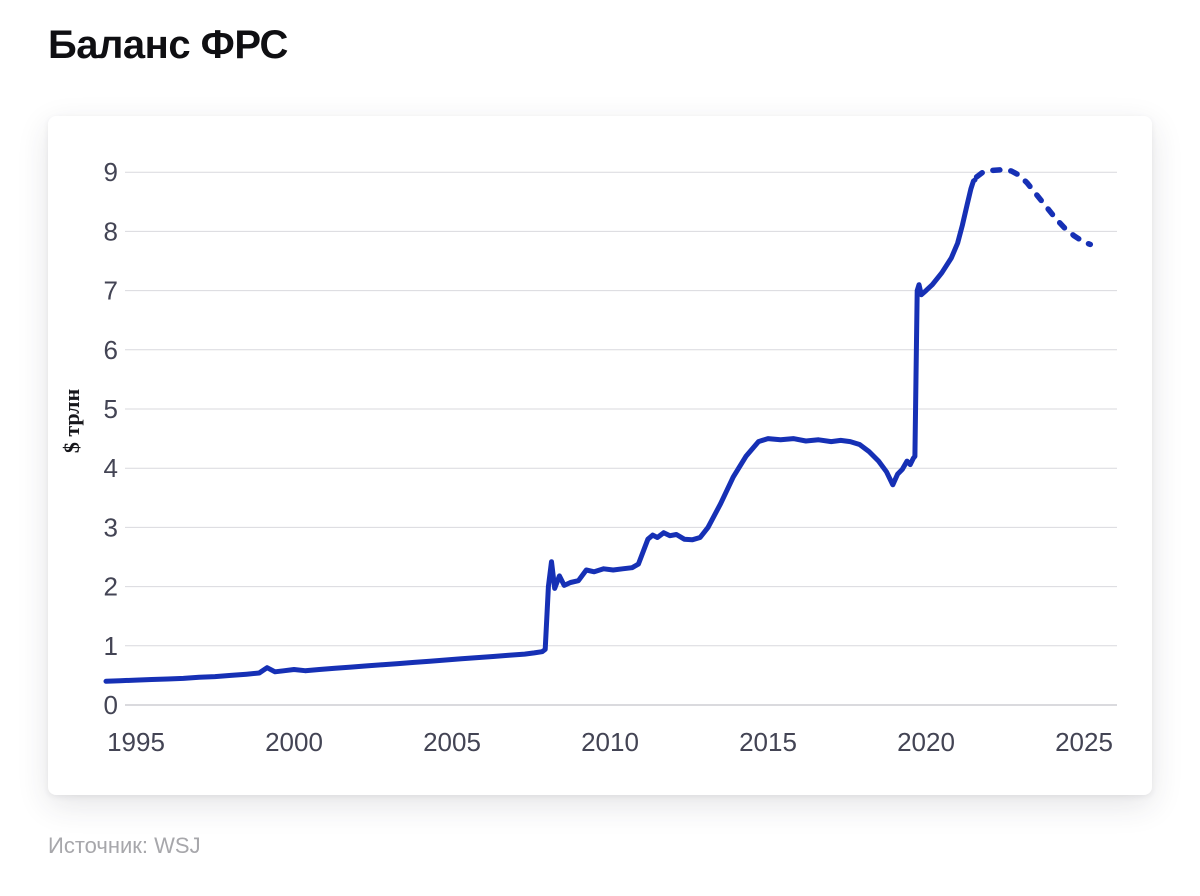 The width and height of the screenshot is (1200, 896). What do you see at coordinates (111, 646) in the screenshot?
I see `y-tick-label-1: 1` at bounding box center [111, 646].